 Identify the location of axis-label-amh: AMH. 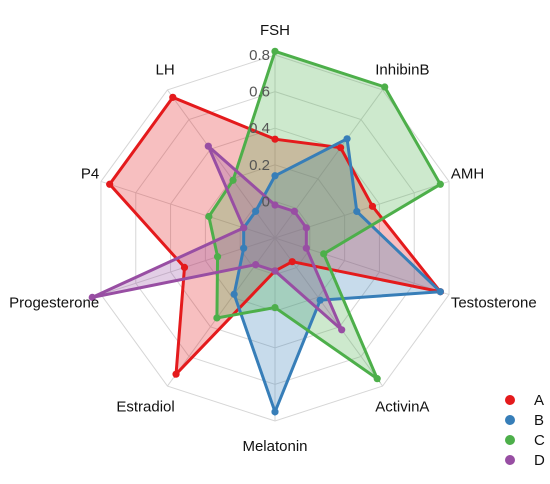
(467, 174).